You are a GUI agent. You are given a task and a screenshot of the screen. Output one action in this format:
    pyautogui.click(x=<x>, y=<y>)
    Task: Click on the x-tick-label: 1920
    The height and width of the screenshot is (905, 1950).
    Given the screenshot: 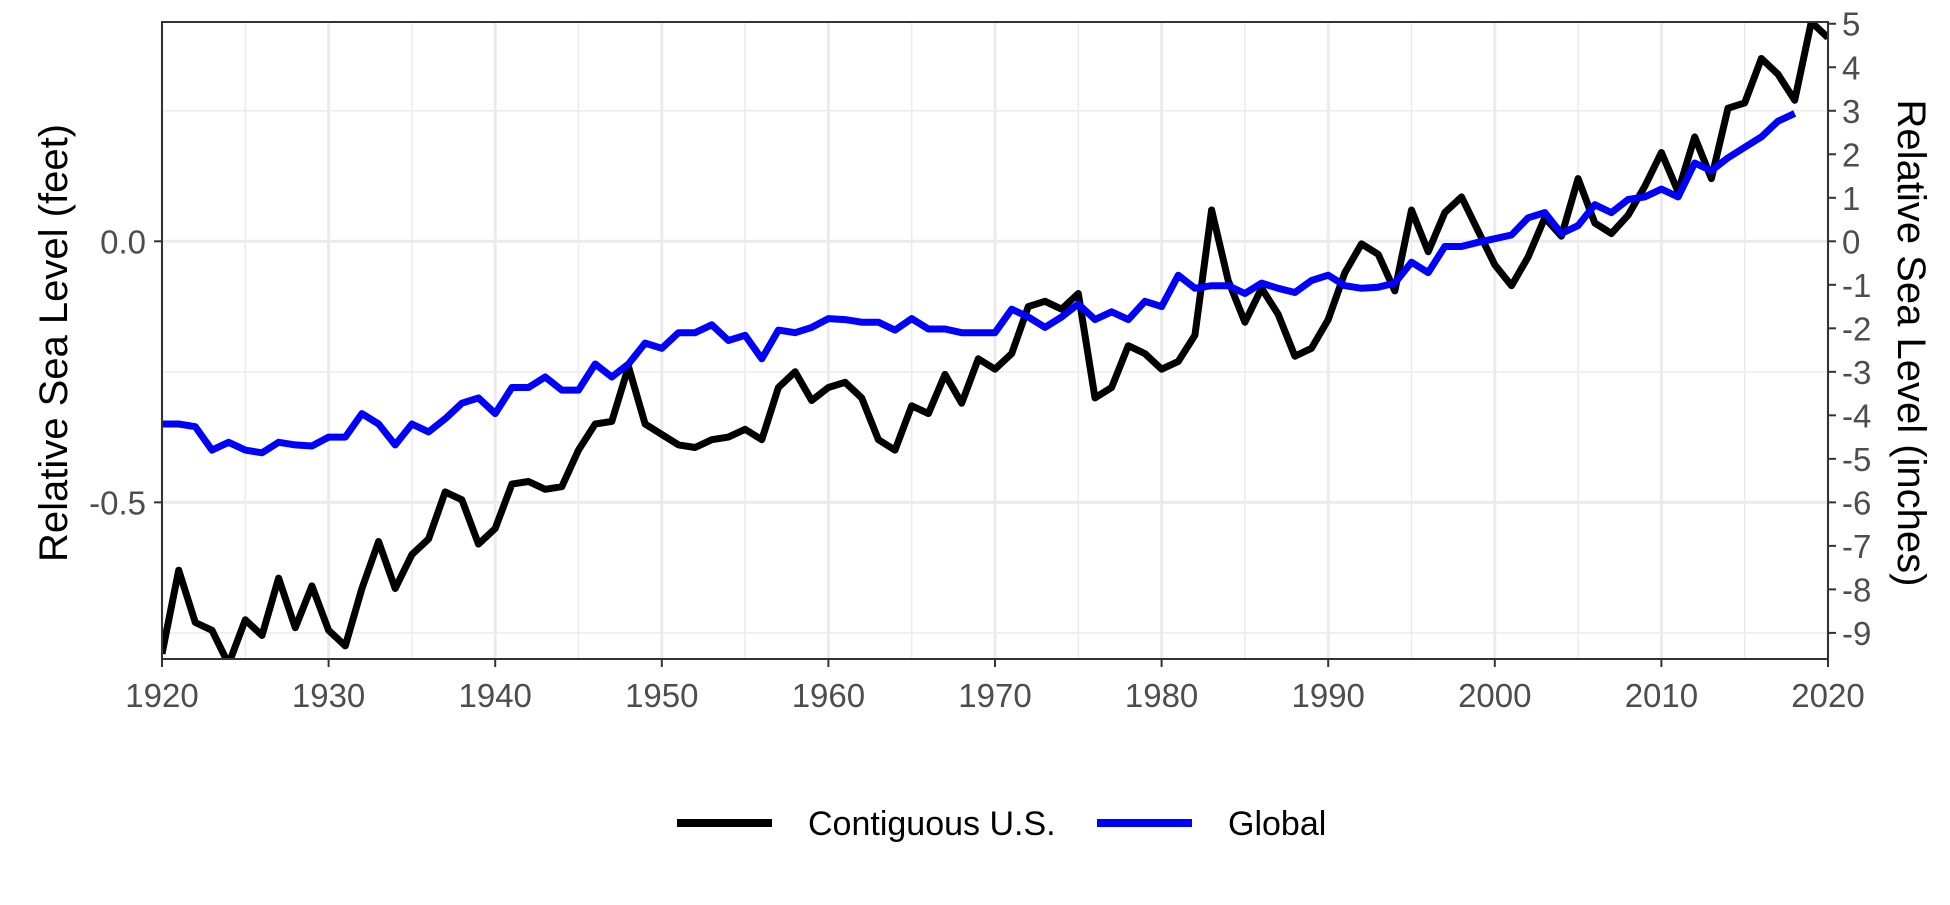 What is the action you would take?
    pyautogui.click(x=161, y=695)
    